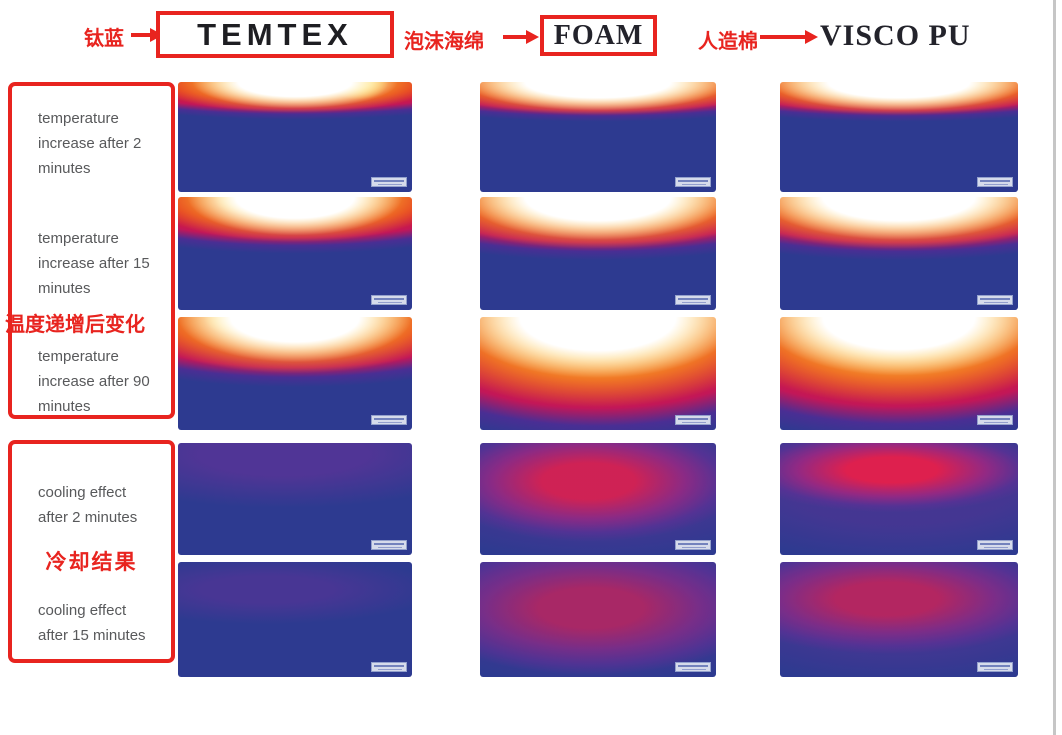 Image resolution: width=1062 pixels, height=735 pixels. What do you see at coordinates (91, 562) in the screenshot?
I see `cooling-group-cn-title: 冷却结果` at bounding box center [91, 562].